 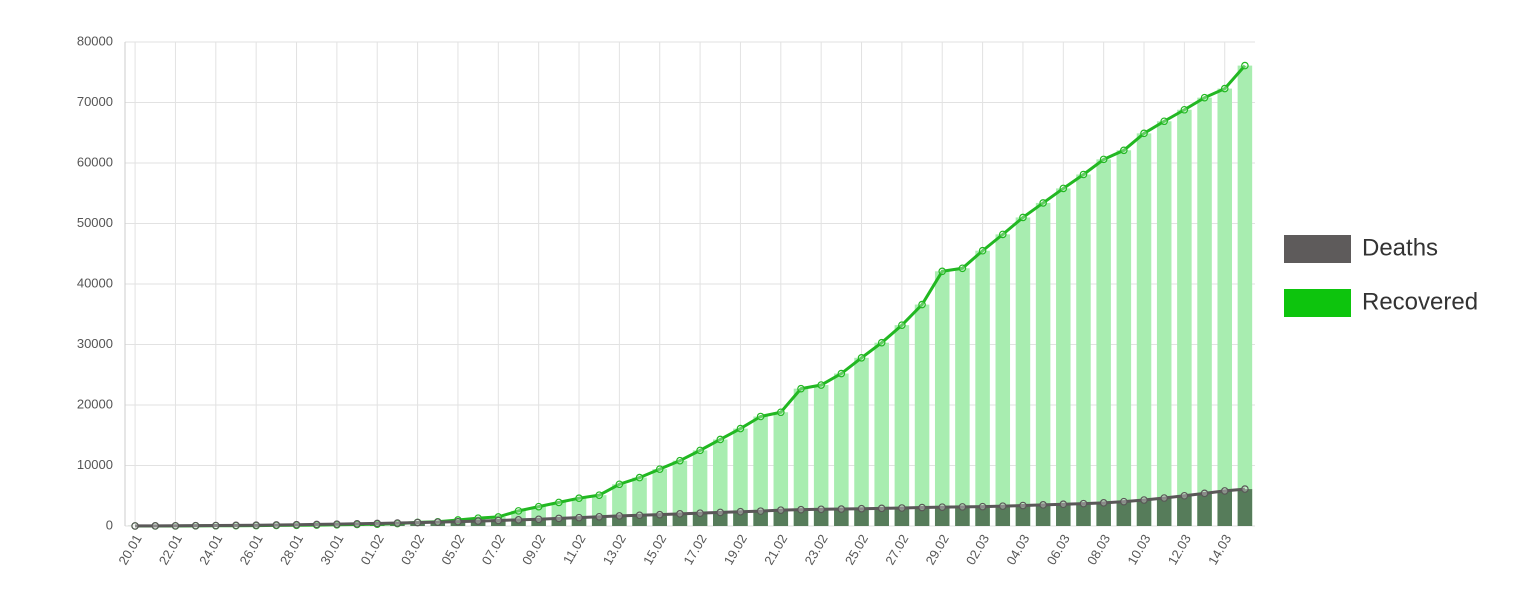 What do you see at coordinates (331, 550) in the screenshot?
I see `x-tick-label: 30.01` at bounding box center [331, 550].